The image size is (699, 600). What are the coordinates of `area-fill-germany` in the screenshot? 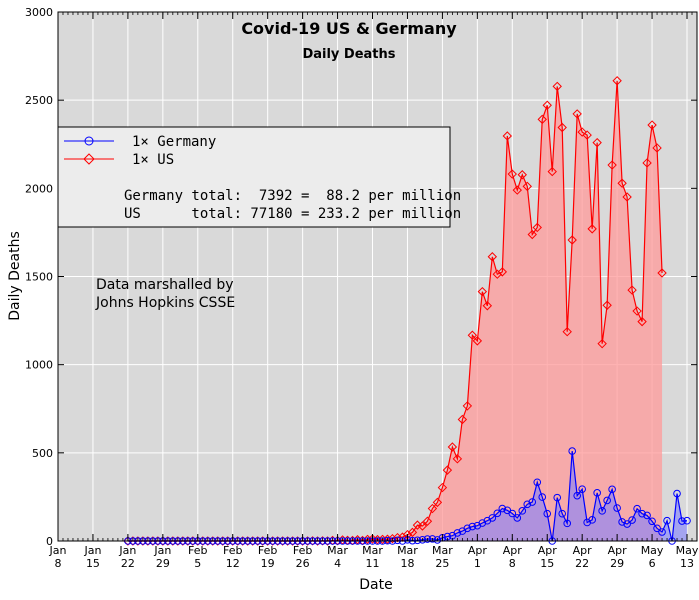 It's located at (407, 496).